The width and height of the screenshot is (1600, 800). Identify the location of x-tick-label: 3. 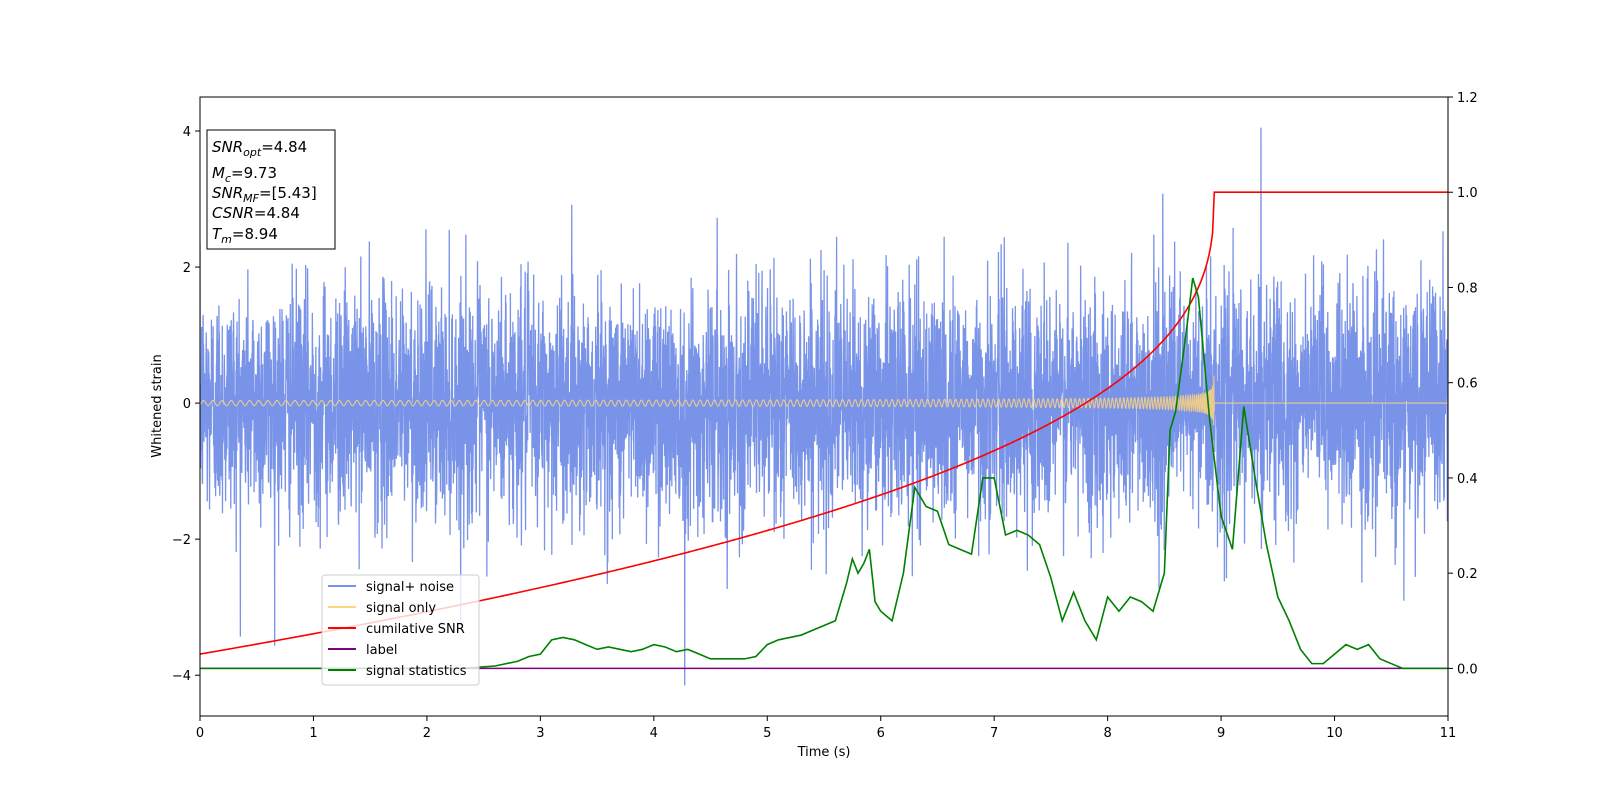
(540, 733).